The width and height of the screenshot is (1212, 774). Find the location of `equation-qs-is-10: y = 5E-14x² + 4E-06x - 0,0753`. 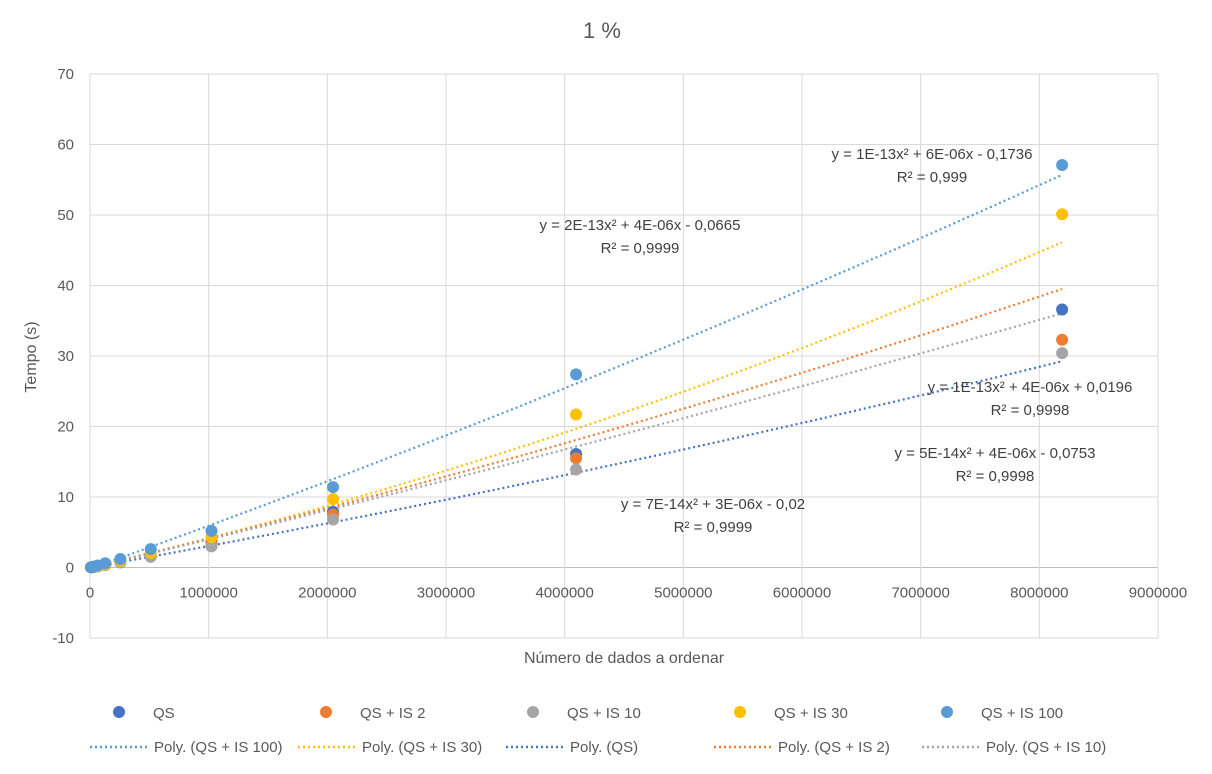

equation-qs-is-10: y = 5E-14x² + 4E-06x - 0,0753 is located at coordinates (995, 453).